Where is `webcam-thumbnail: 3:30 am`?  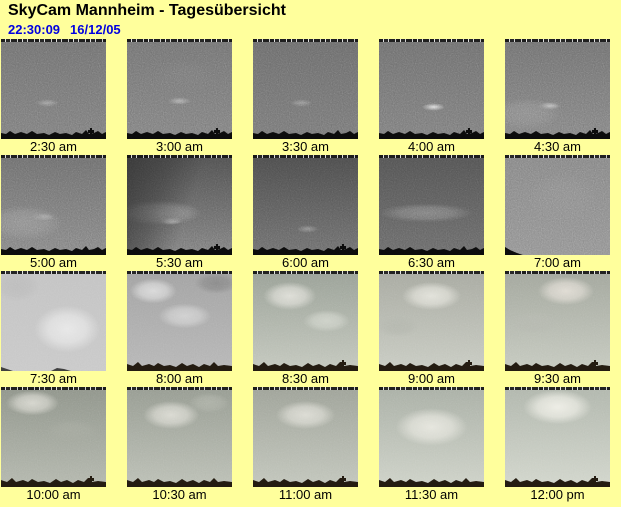
webcam-thumbnail: 3:30 am is located at coordinates (305, 97).